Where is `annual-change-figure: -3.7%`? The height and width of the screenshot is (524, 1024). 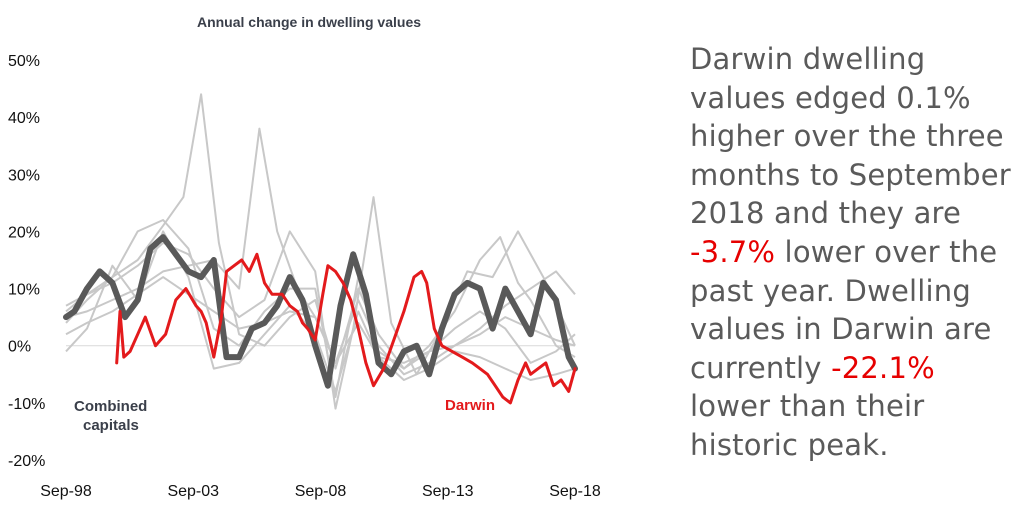
annual-change-figure: -3.7% is located at coordinates (733, 251).